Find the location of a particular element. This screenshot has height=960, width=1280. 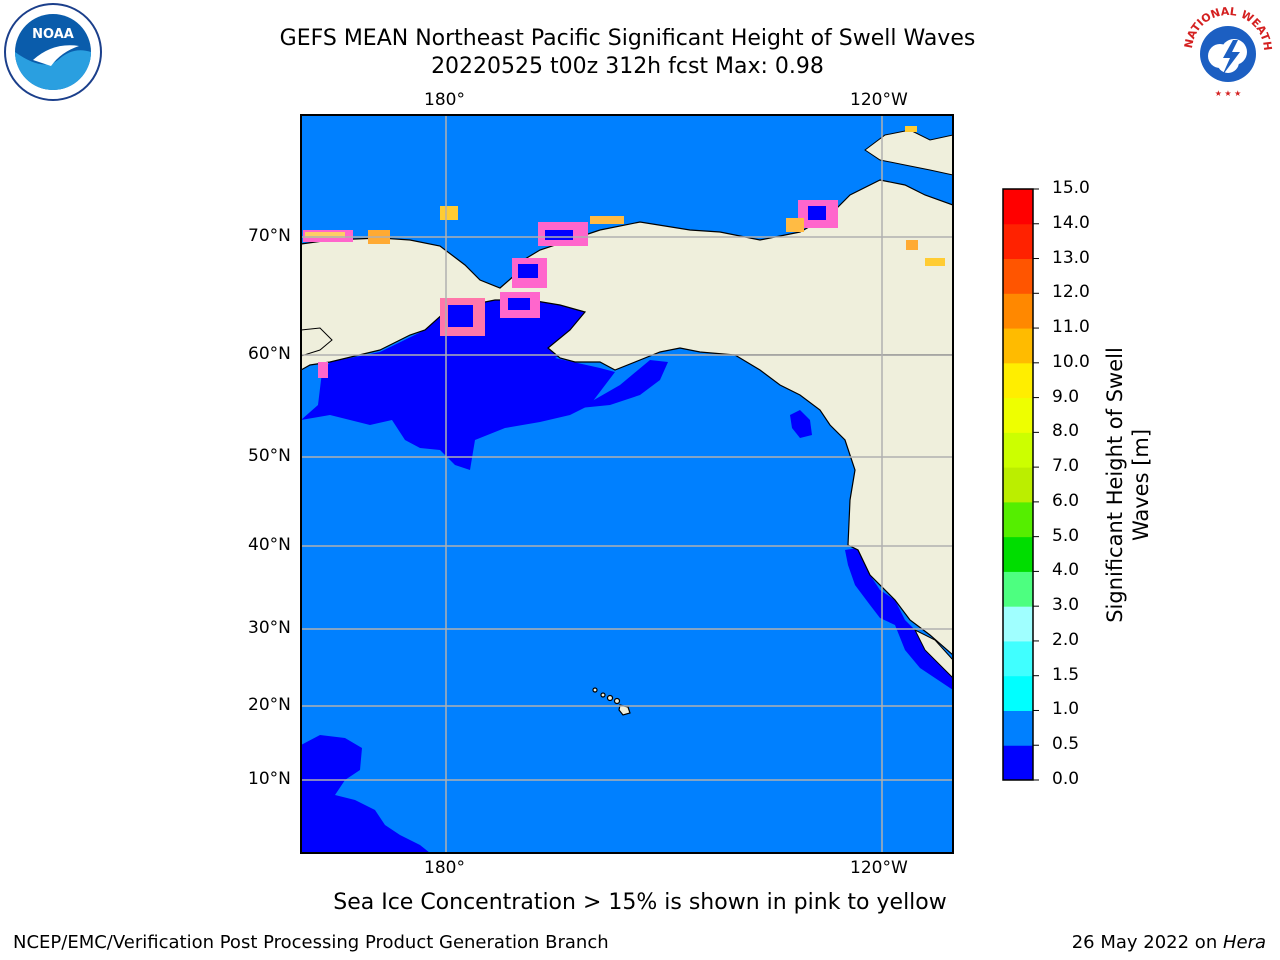

lon-label-top-120w: 120°W is located at coordinates (879, 100).